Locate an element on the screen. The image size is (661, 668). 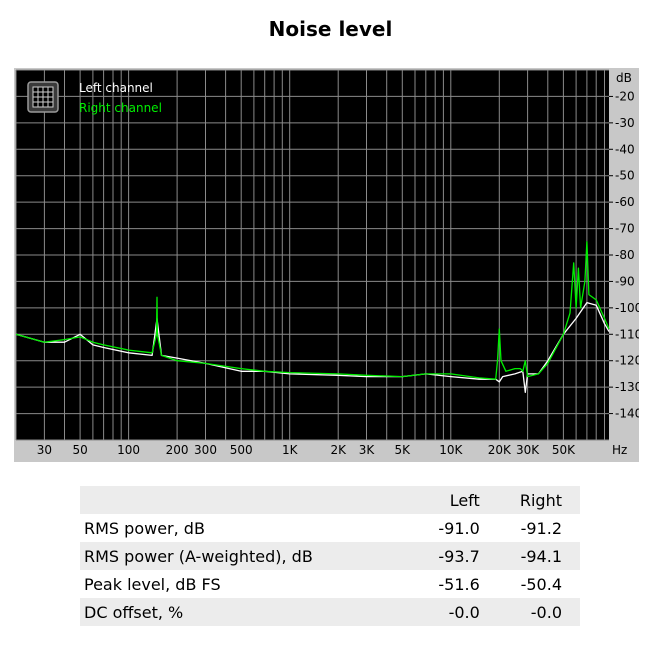
row-label: Peak level, dB FS is located at coordinates (152, 584).